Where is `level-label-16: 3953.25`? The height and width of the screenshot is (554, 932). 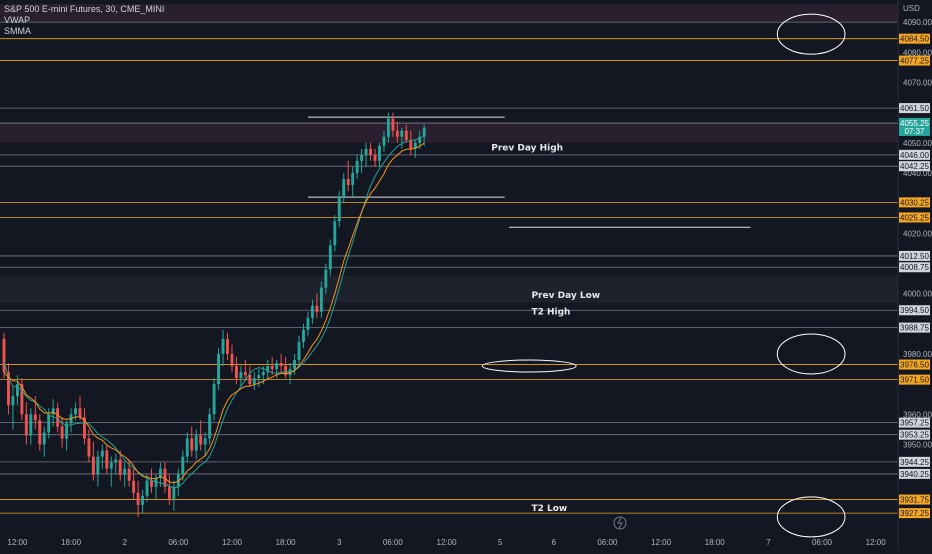
level-label-16: 3953.25 is located at coordinates (914, 435).